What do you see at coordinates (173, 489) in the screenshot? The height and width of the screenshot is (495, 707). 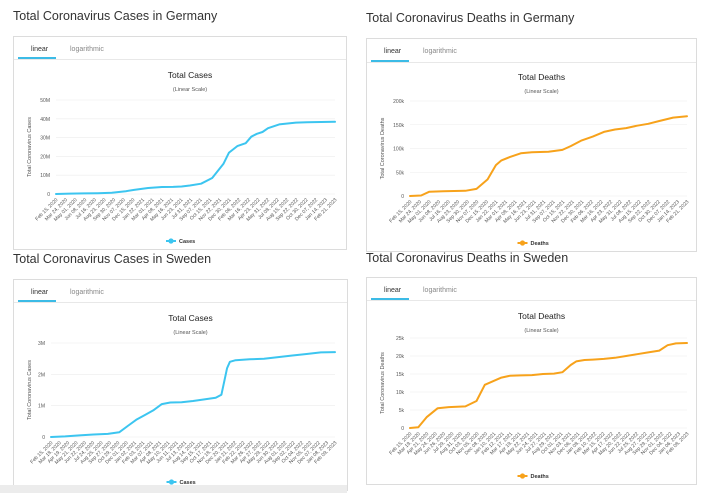 I see `horizontal-scrollbar` at bounding box center [173, 489].